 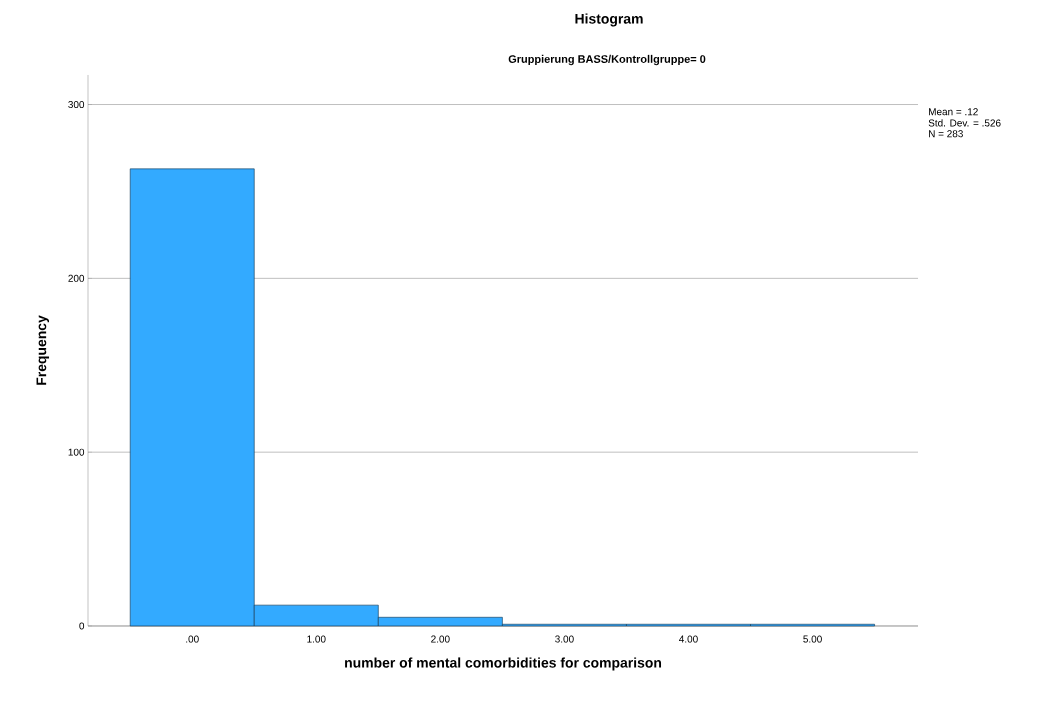 What do you see at coordinates (503, 664) in the screenshot?
I see `x-axis-title: number of mental comorbidities for comparison` at bounding box center [503, 664].